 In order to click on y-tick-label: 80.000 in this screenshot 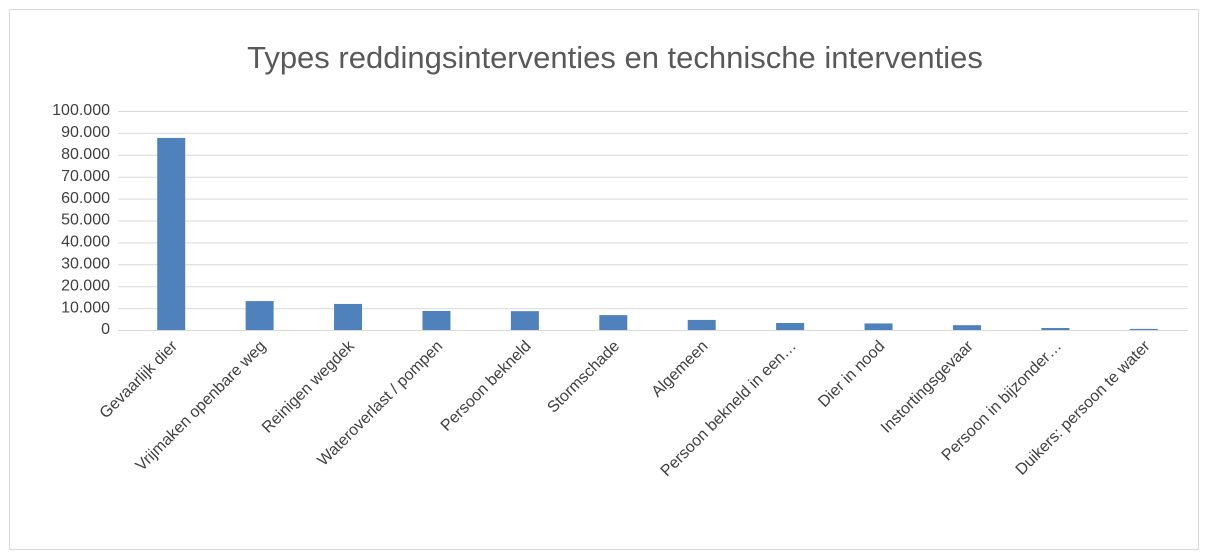, I will do `click(85, 154)`.